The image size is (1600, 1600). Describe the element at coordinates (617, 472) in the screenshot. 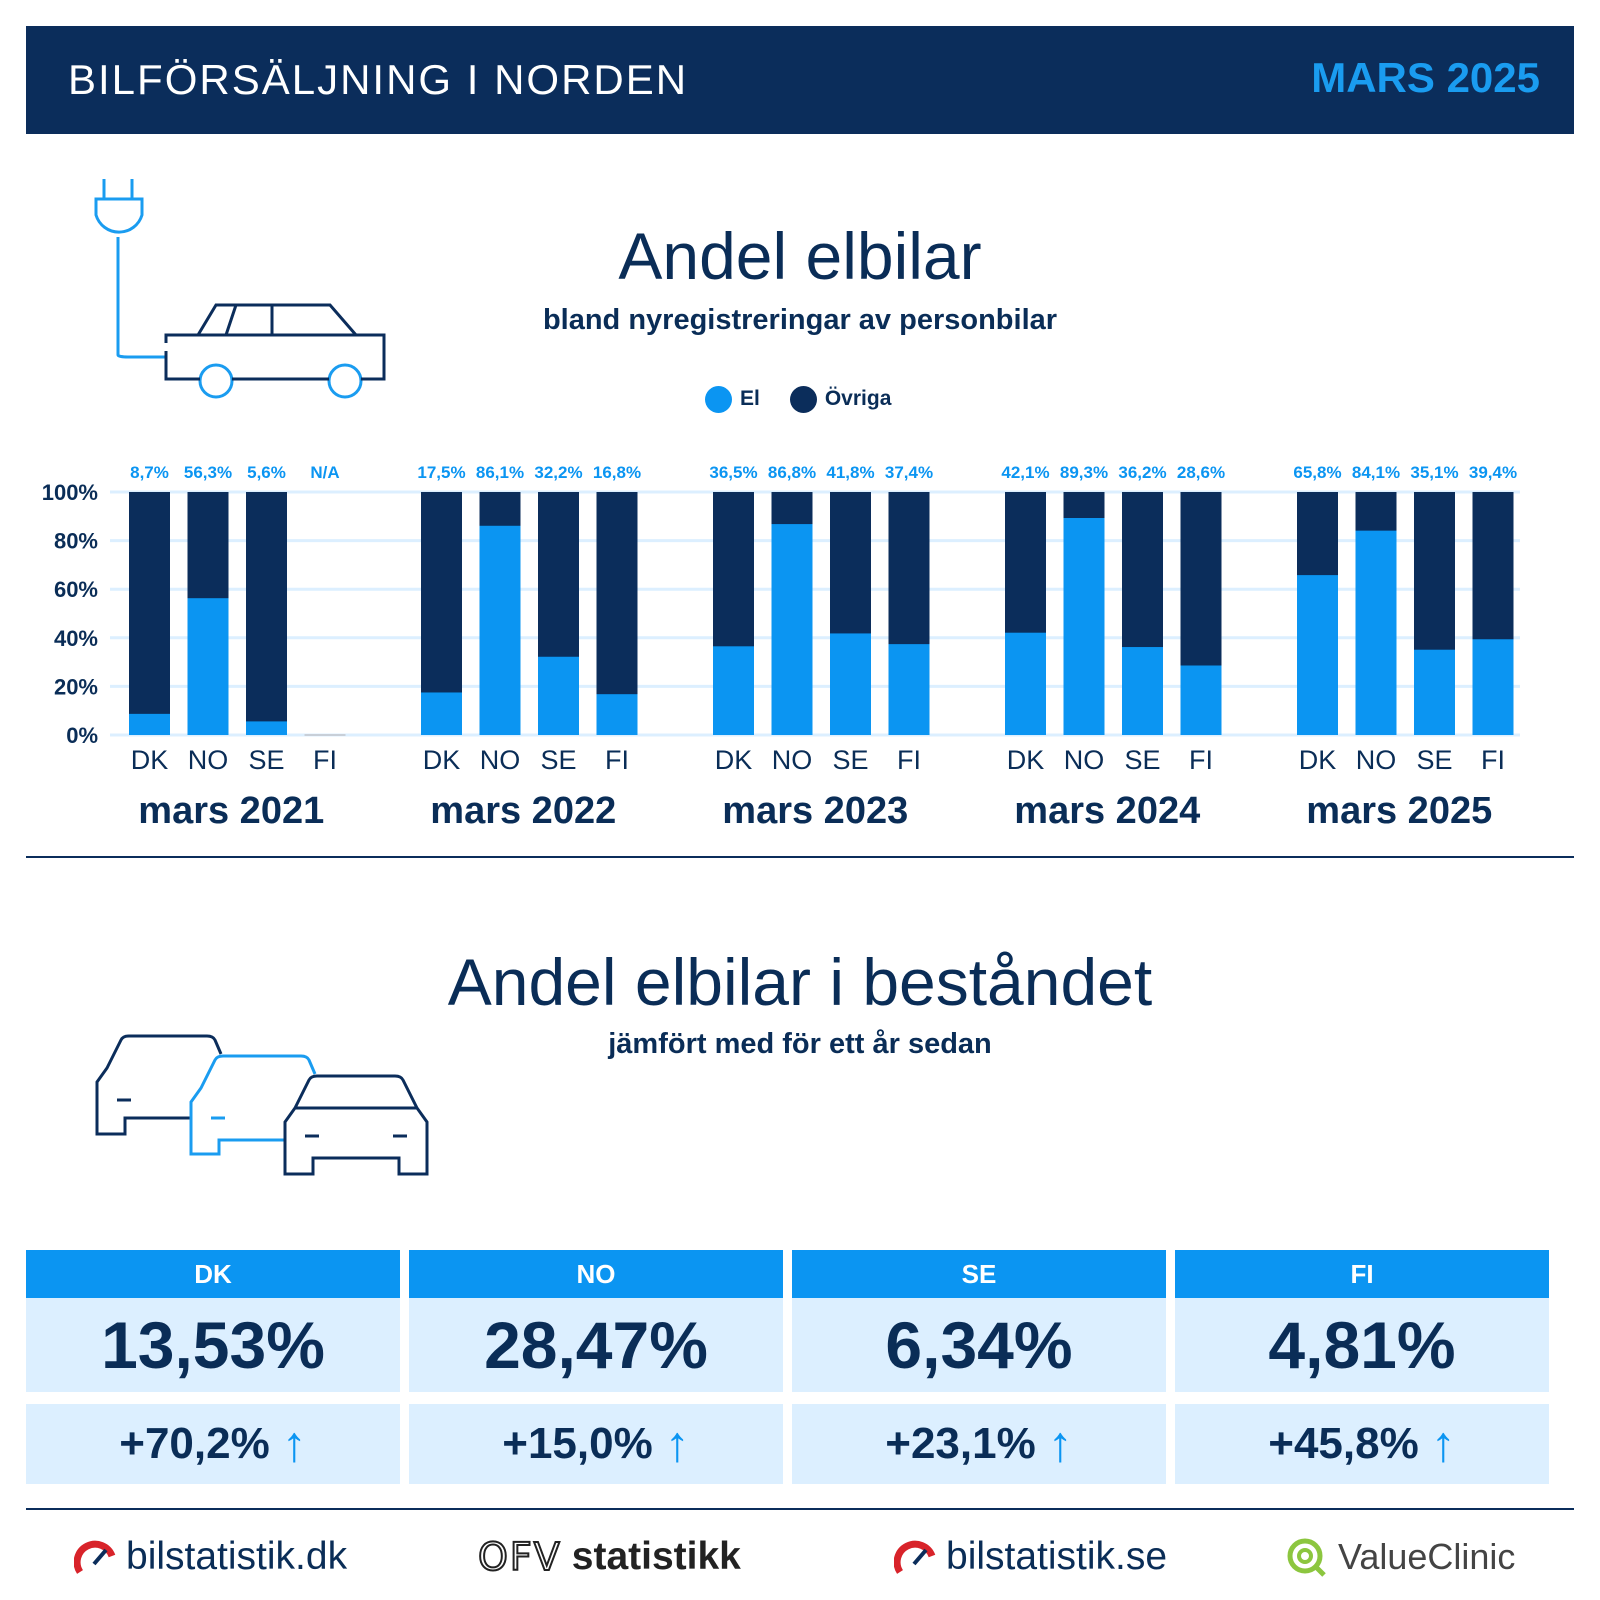

I see `bar-value-label: 16,8%` at that location.